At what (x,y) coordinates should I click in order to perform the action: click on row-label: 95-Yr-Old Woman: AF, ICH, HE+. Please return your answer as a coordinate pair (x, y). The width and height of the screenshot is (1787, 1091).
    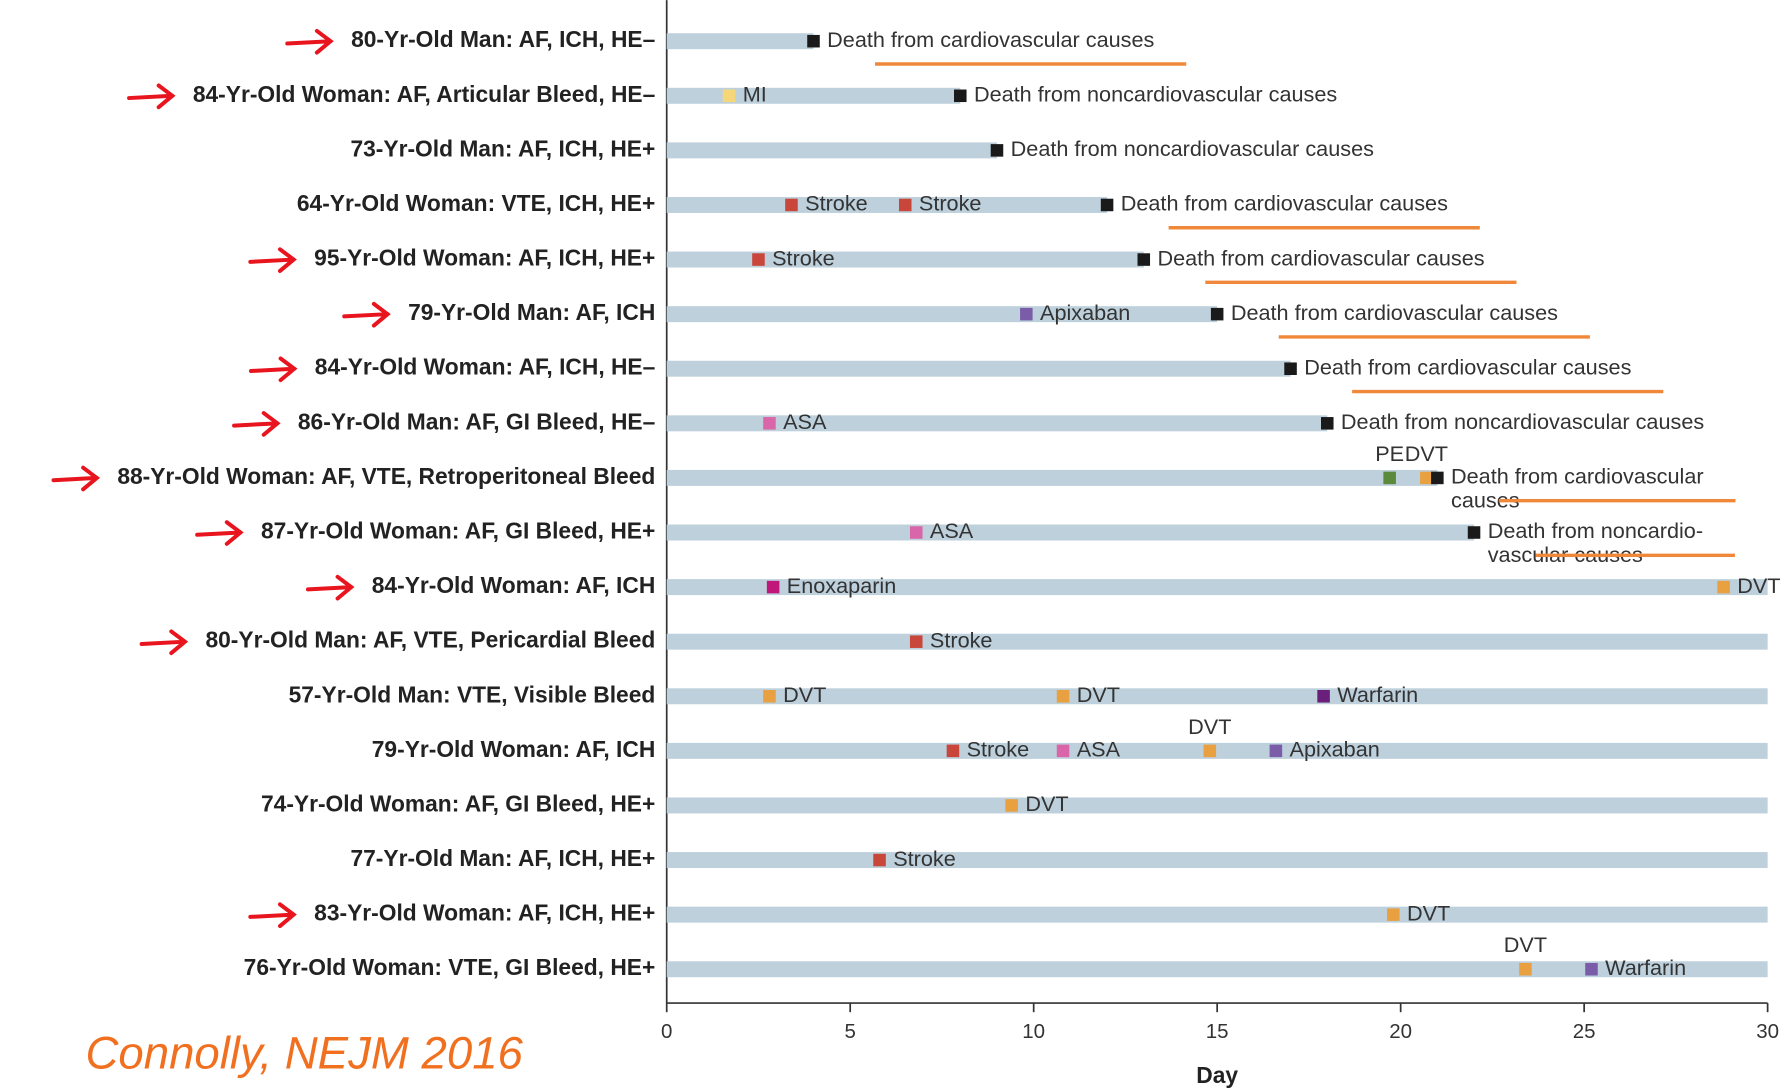
    Looking at the image, I should click on (484, 258).